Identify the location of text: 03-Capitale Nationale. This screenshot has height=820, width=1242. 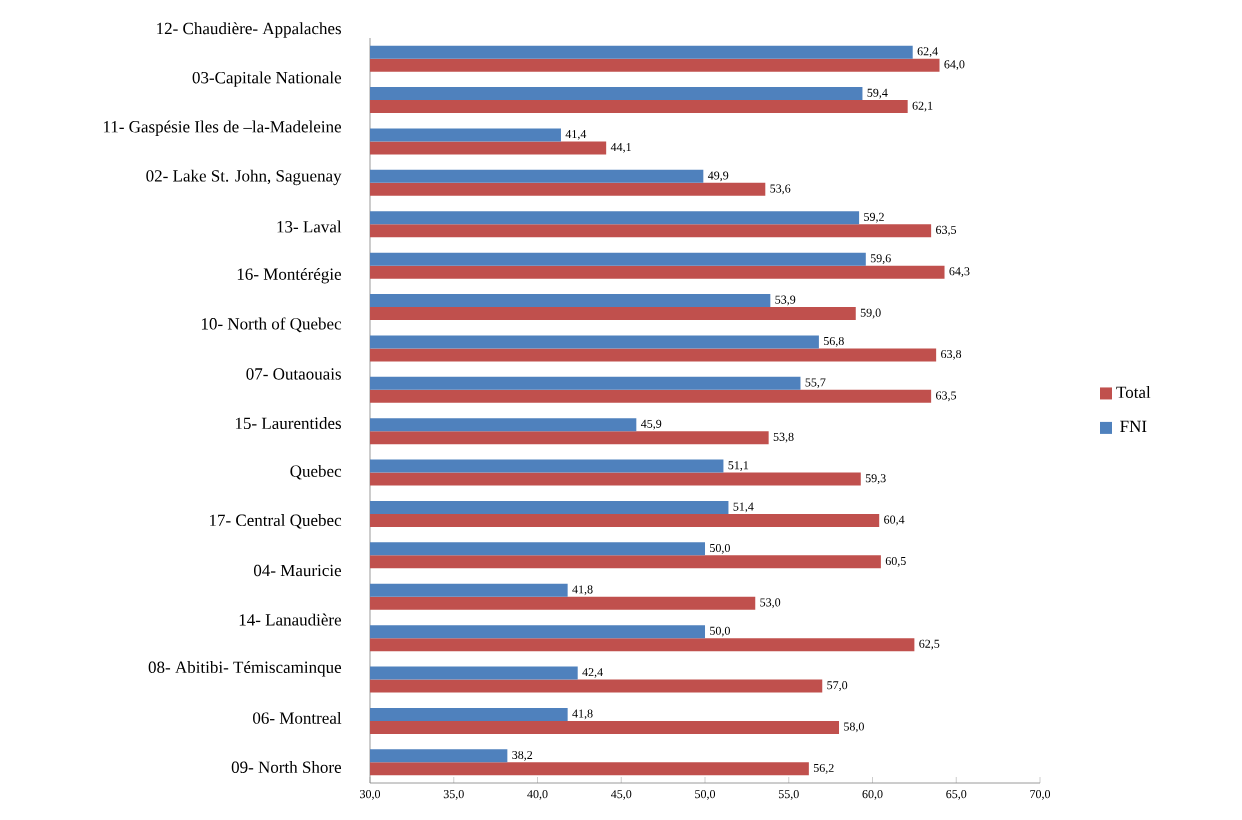
(267, 79).